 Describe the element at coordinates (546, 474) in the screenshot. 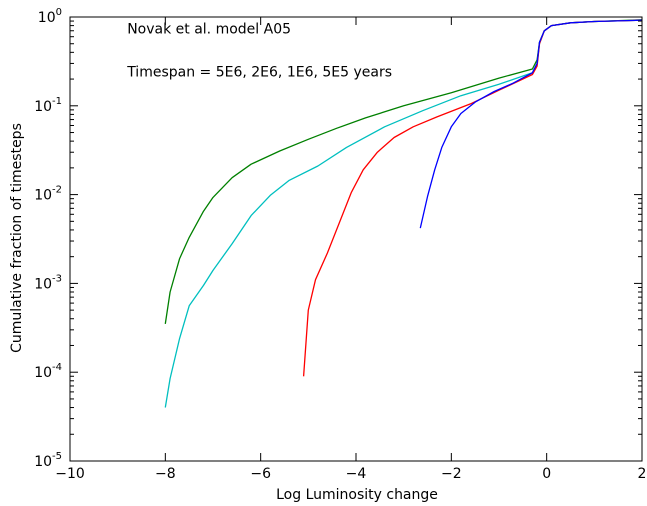

I see `x-tick-label: 0` at that location.